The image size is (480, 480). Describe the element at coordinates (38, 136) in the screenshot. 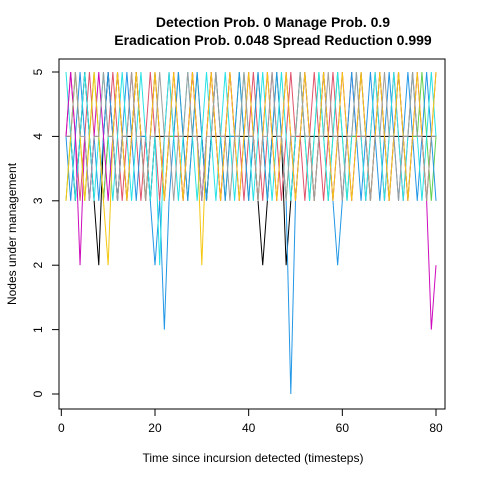

I see `y-tick-label: 4` at that location.